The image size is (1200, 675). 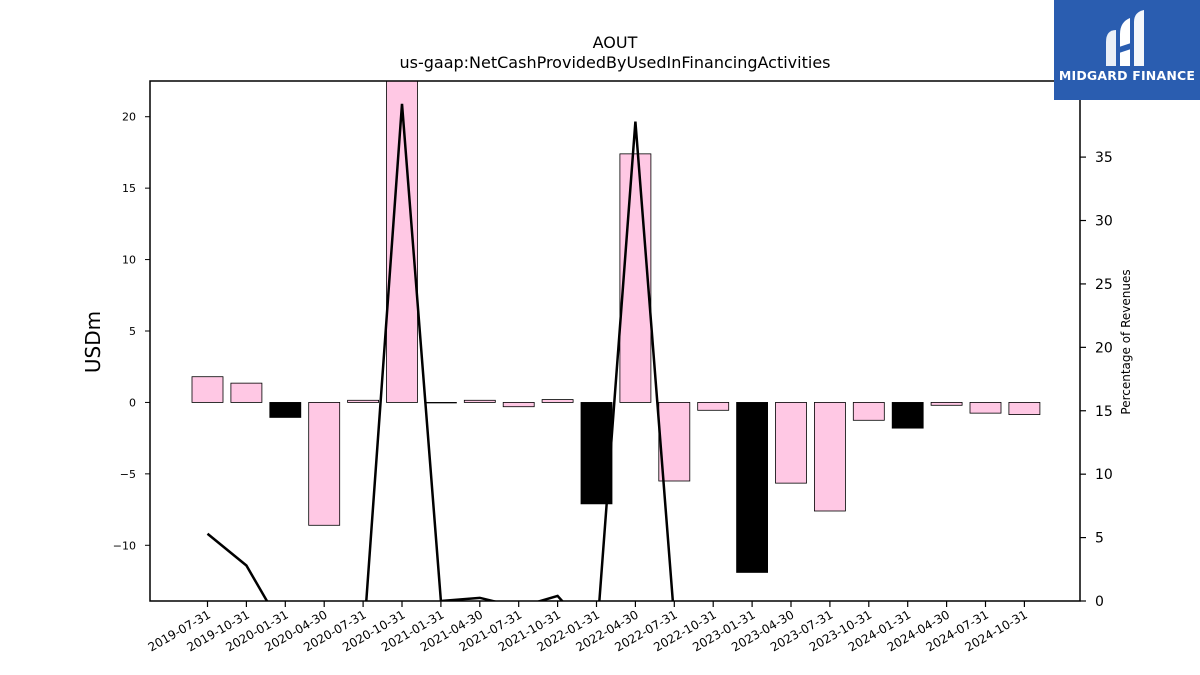 What do you see at coordinates (1104, 348) in the screenshot?
I see `y2-tick-label: 20` at bounding box center [1104, 348].